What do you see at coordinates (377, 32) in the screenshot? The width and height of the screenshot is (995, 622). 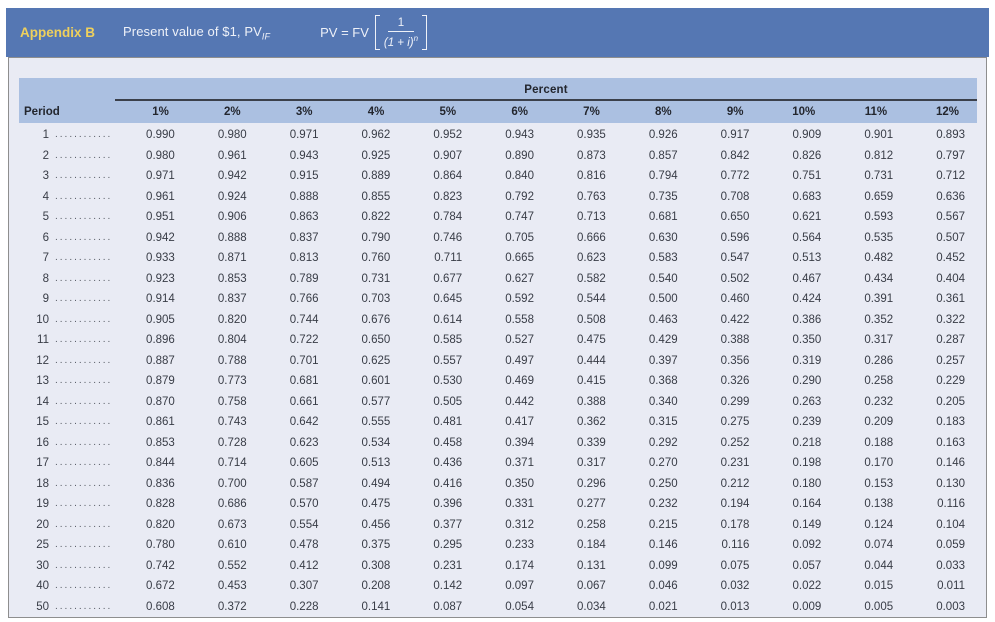 I see `left-bracket` at bounding box center [377, 32].